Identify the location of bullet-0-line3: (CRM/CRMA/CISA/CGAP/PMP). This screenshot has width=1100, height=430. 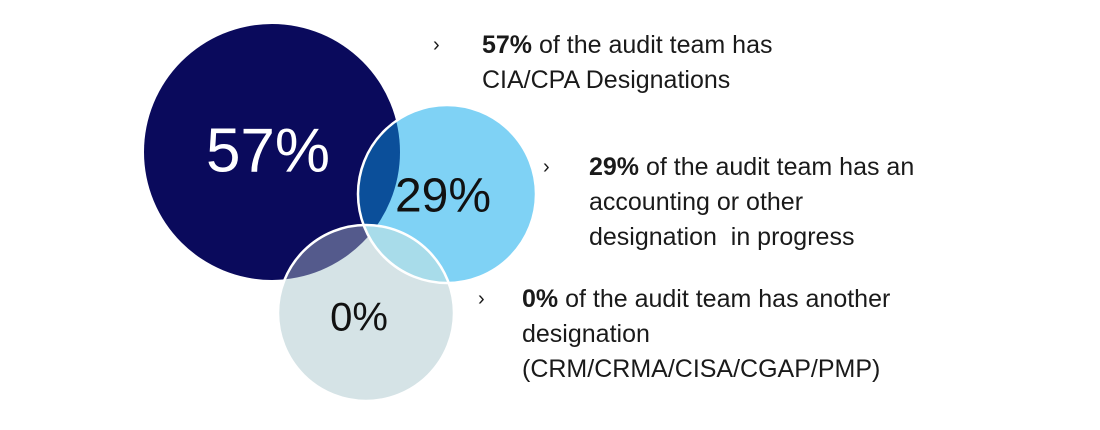
(701, 369).